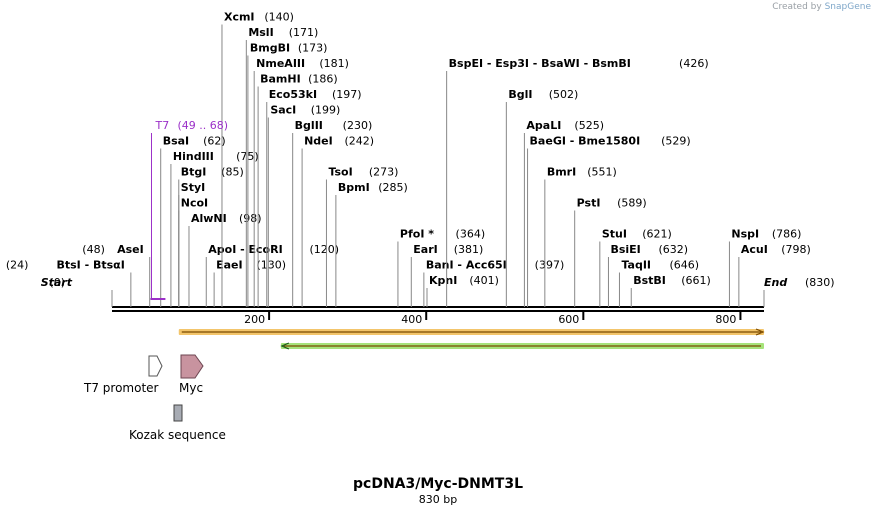 The image size is (876, 516). I want to click on start-position: (0), so click(57, 282).